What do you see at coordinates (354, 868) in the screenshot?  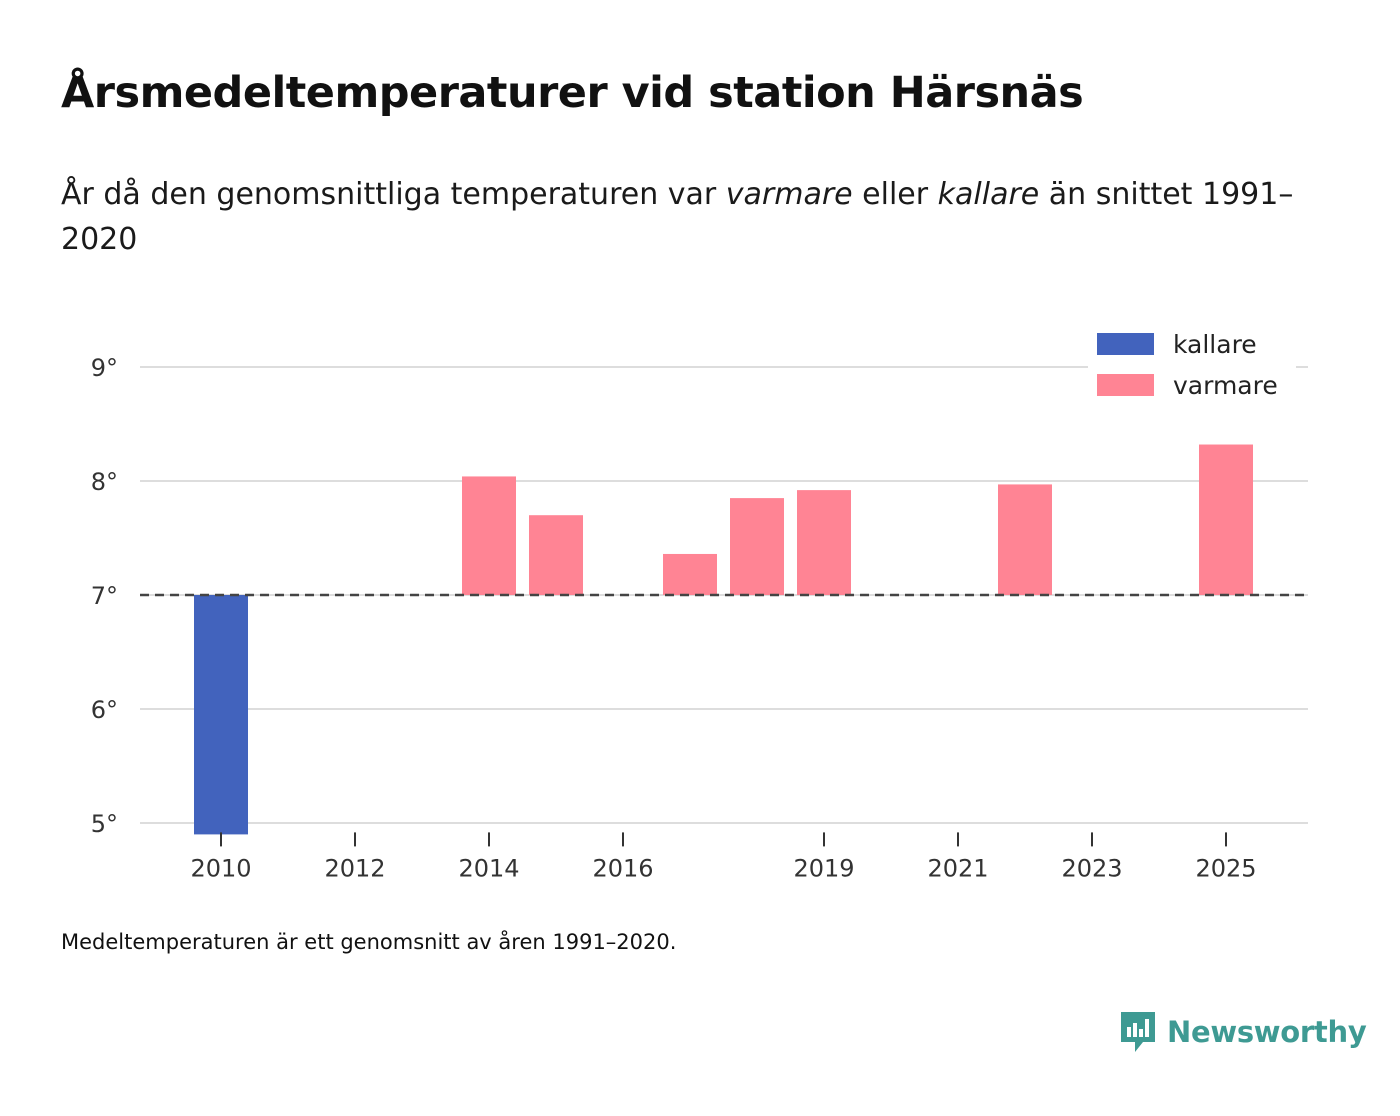 I see `x-tick-label-2012: 2012` at bounding box center [354, 868].